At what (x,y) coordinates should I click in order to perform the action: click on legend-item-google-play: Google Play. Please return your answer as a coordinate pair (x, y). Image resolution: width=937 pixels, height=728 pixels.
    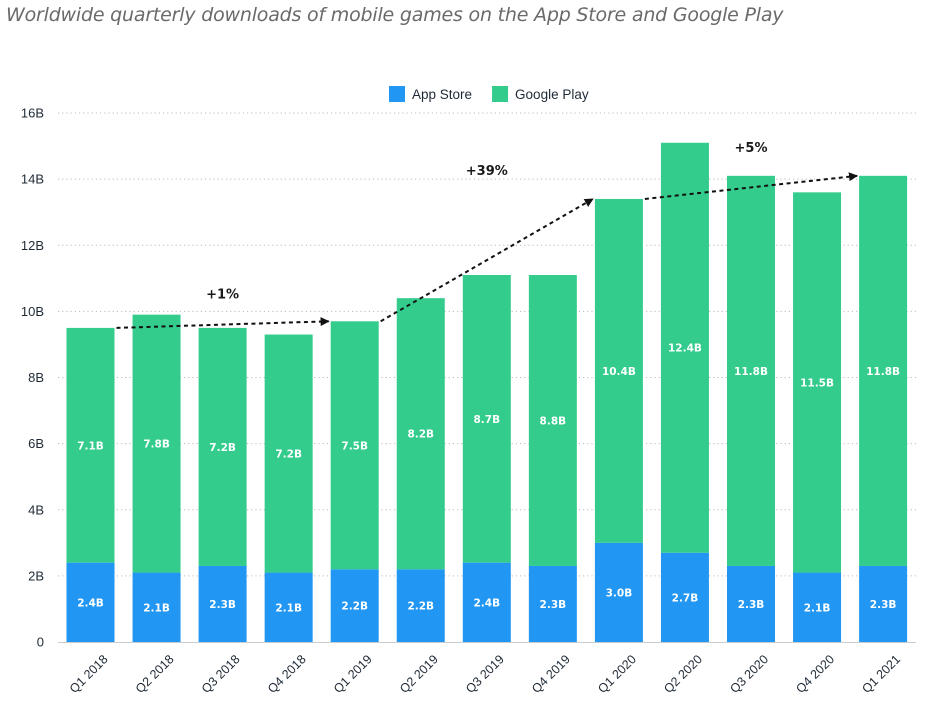
    Looking at the image, I should click on (540, 94).